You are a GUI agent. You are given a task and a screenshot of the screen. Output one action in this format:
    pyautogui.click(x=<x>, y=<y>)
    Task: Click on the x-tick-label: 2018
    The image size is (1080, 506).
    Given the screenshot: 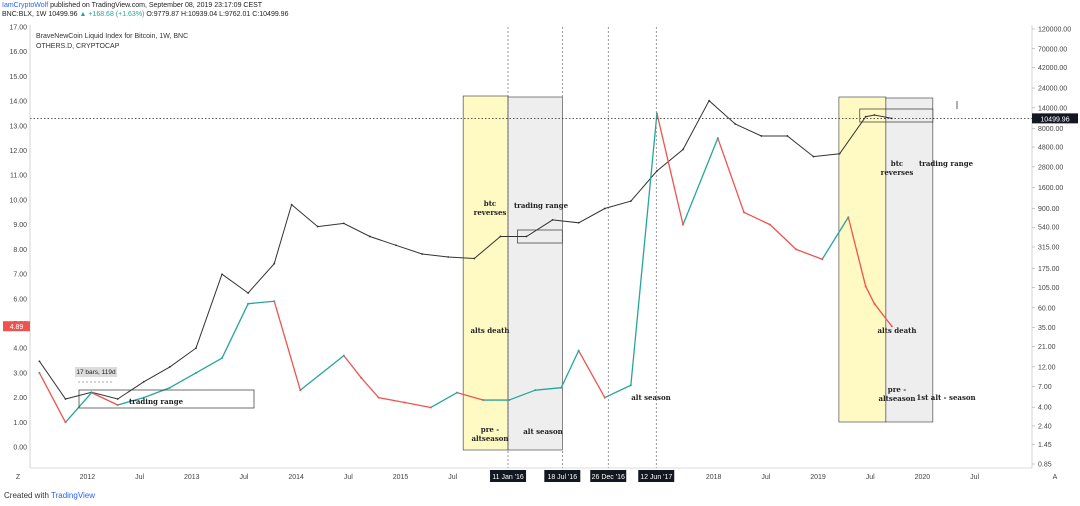 What is the action you would take?
    pyautogui.click(x=714, y=477)
    